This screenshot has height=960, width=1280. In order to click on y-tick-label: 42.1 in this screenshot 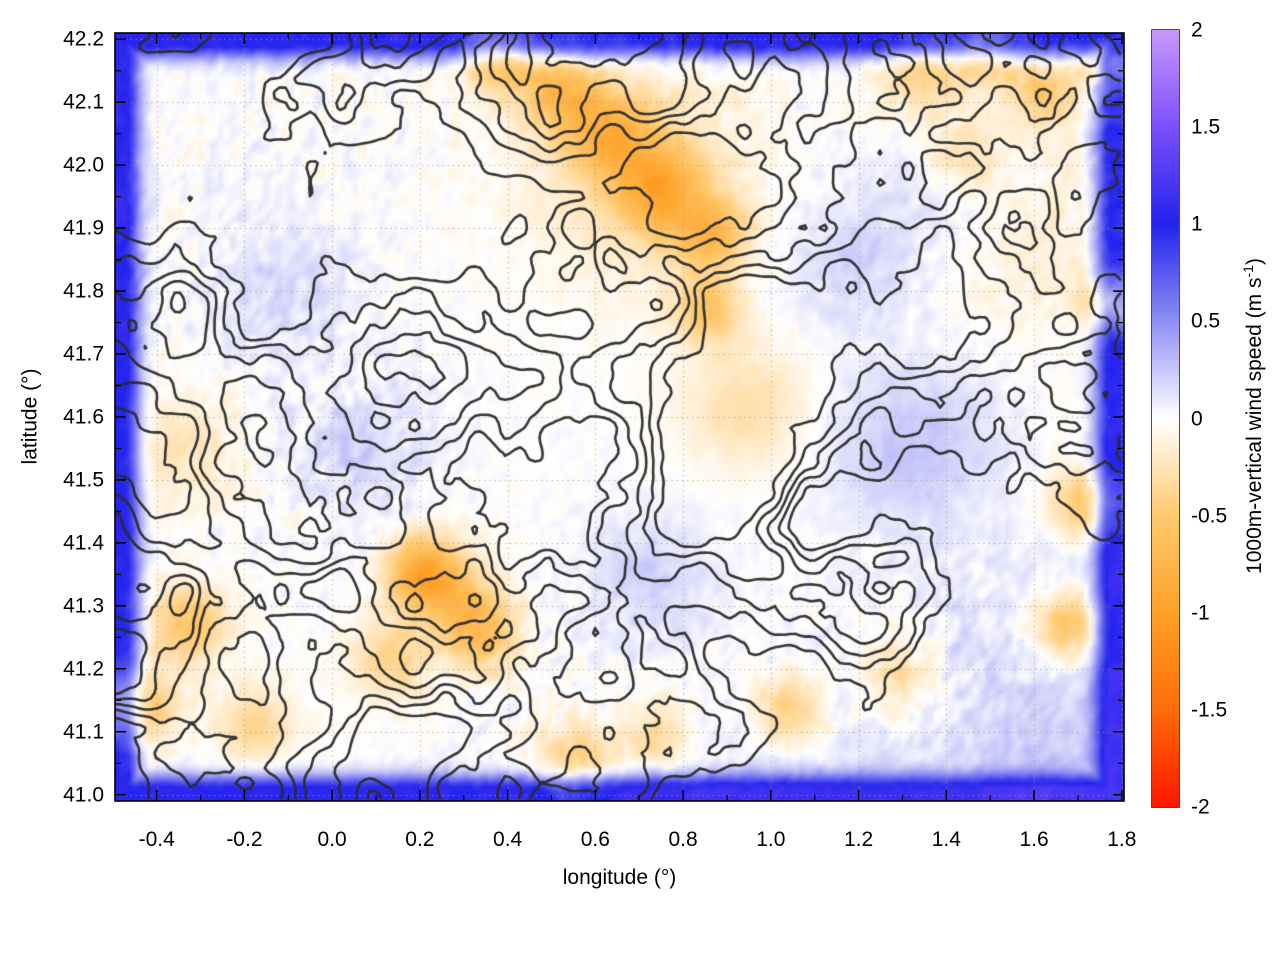, I will do `click(83, 102)`.